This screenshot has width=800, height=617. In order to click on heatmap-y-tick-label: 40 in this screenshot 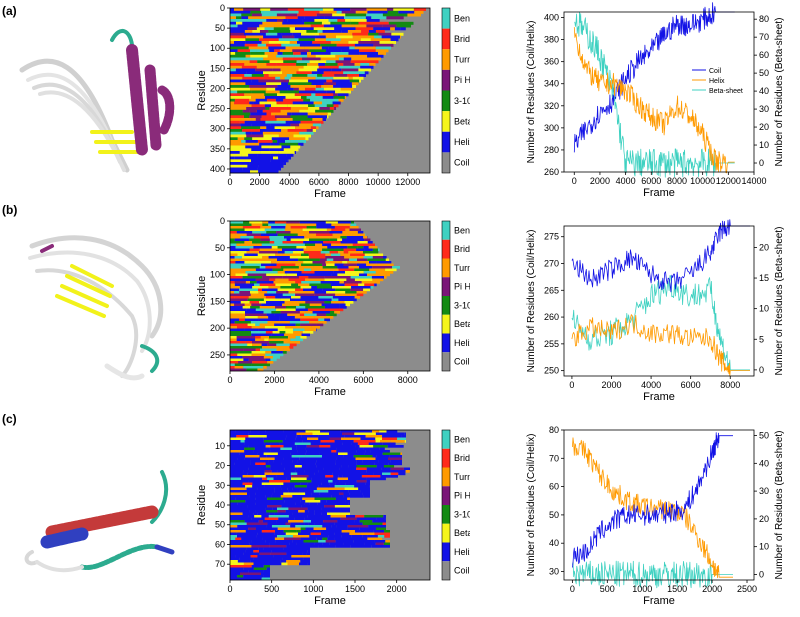, I will do `click(220, 505)`.